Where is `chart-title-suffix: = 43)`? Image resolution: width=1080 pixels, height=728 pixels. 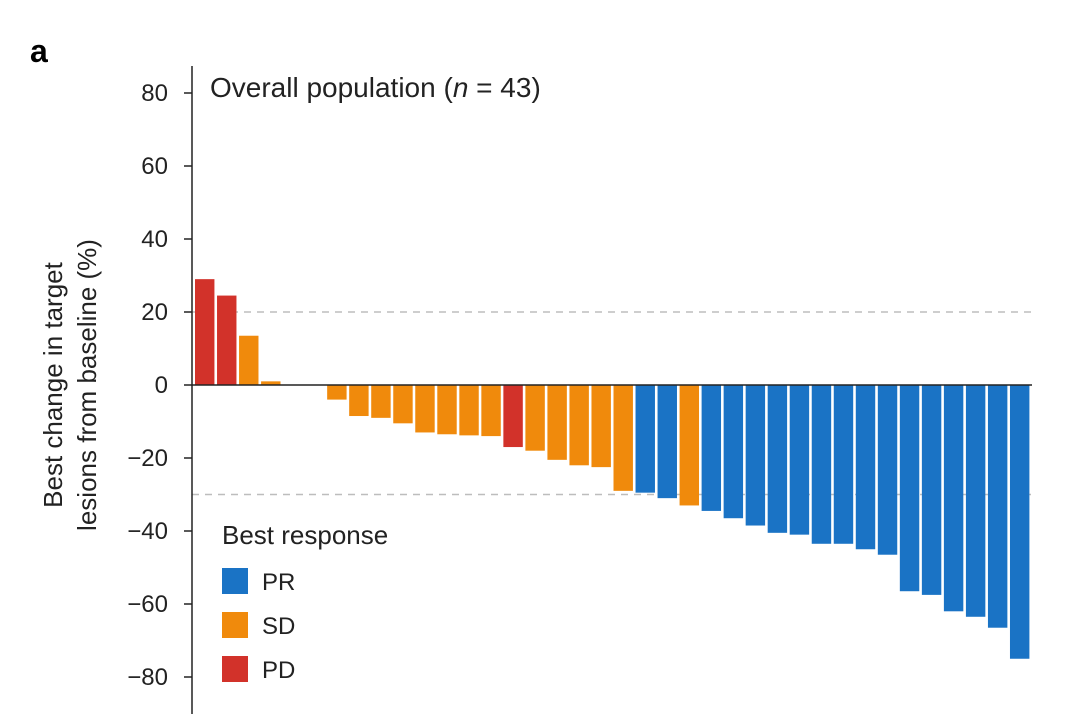 chart-title-suffix: = 43) is located at coordinates (504, 87).